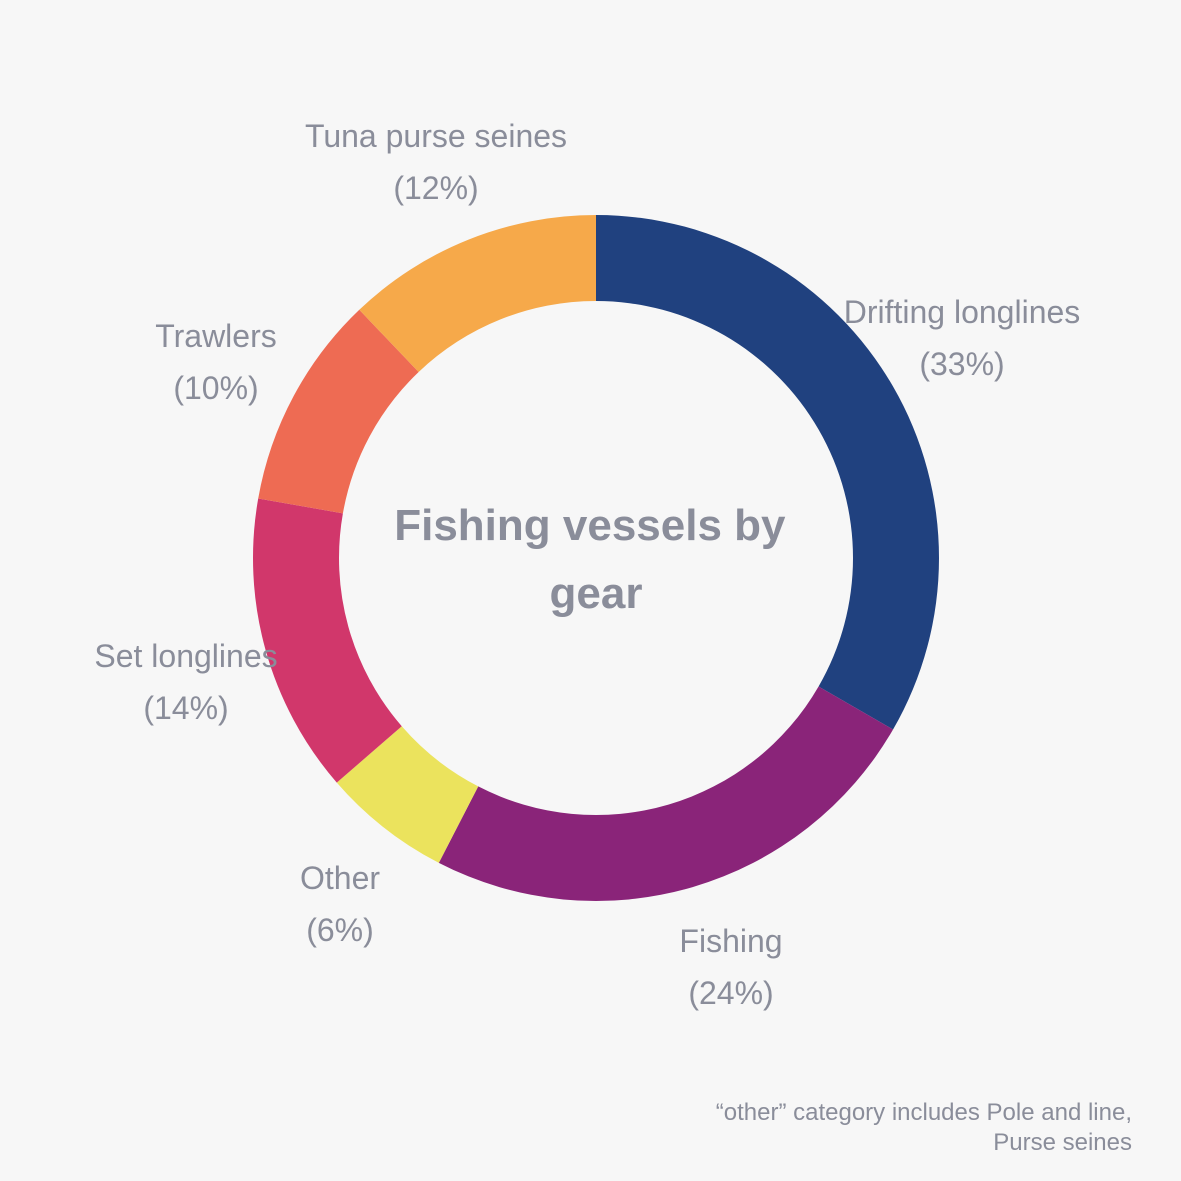  Describe the element at coordinates (338, 411) in the screenshot. I see `slice-trawlers` at that location.